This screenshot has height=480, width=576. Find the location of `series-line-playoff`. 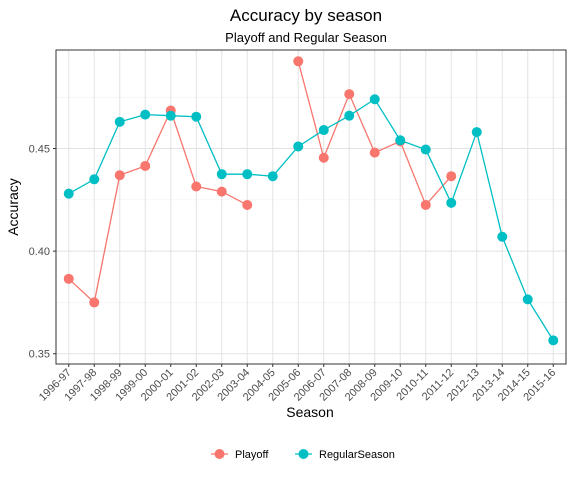

series-line-playoff is located at coordinates (158, 206).